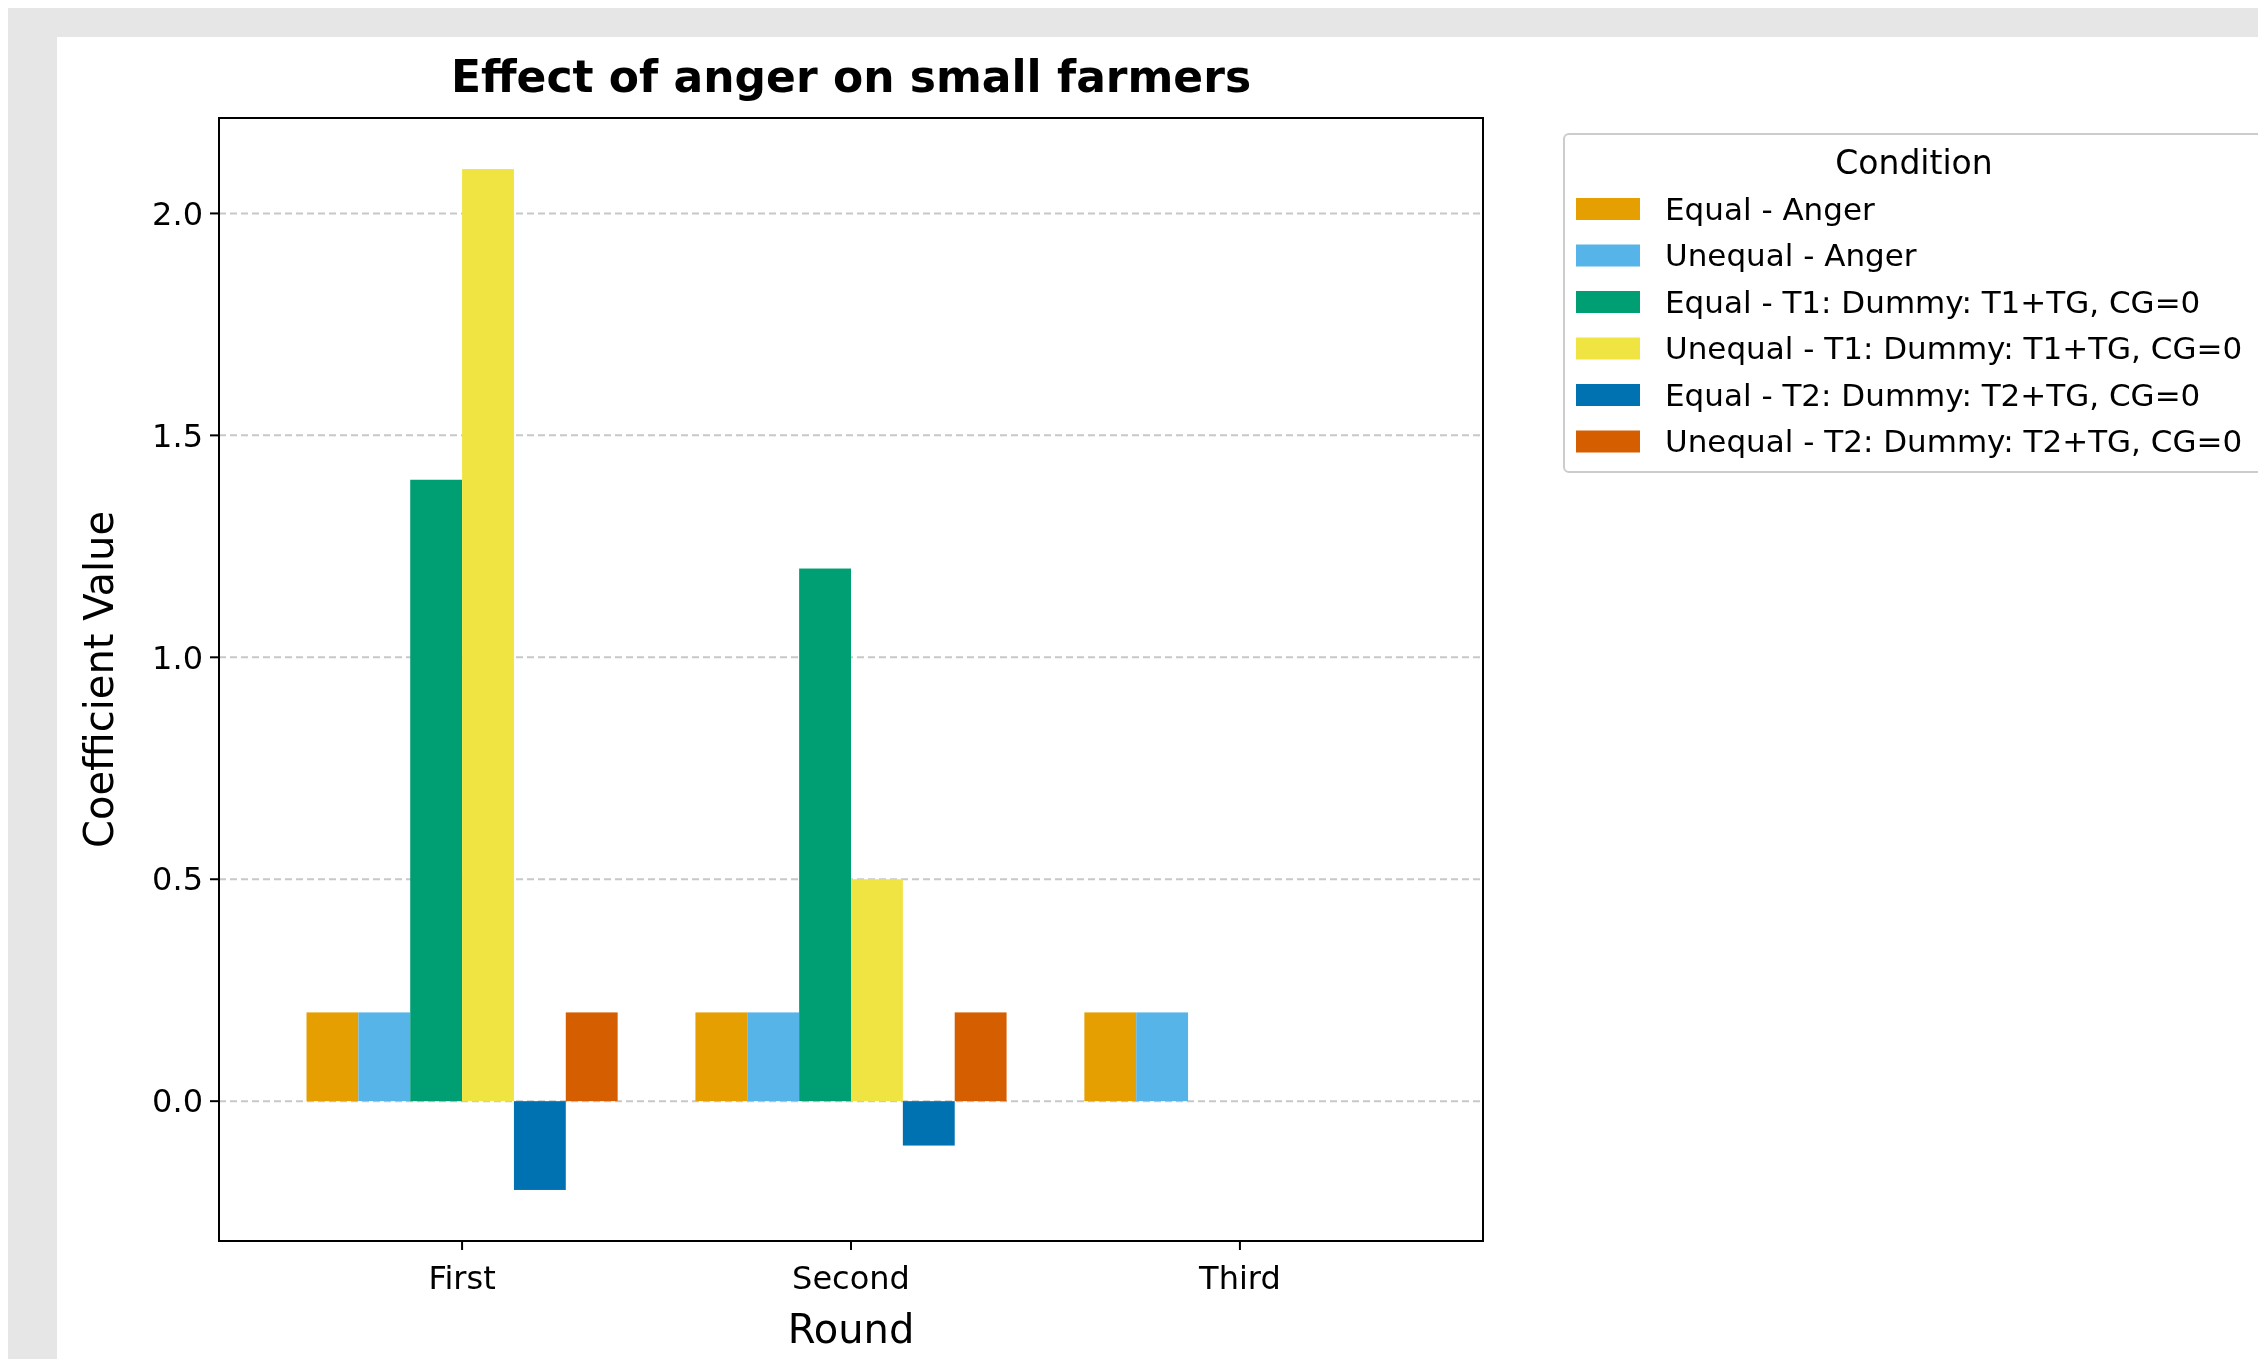 The width and height of the screenshot is (2266, 1359). Describe the element at coordinates (177, 879) in the screenshot. I see `y-tick-label: 0.5` at that location.